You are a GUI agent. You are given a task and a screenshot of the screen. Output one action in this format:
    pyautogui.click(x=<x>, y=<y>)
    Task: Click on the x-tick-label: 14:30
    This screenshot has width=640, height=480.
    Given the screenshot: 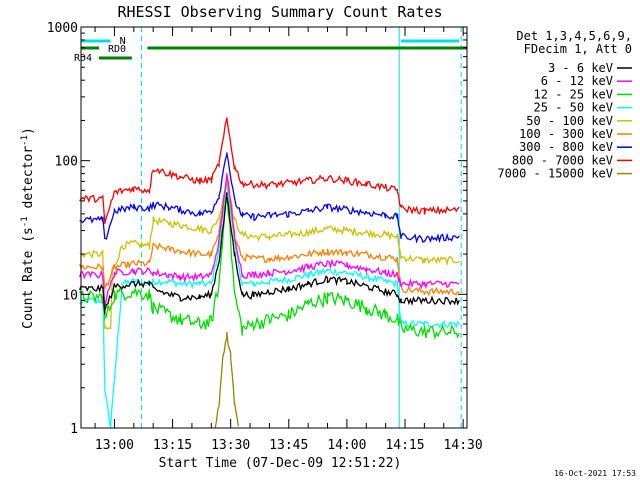 What is the action you would take?
    pyautogui.click(x=463, y=445)
    